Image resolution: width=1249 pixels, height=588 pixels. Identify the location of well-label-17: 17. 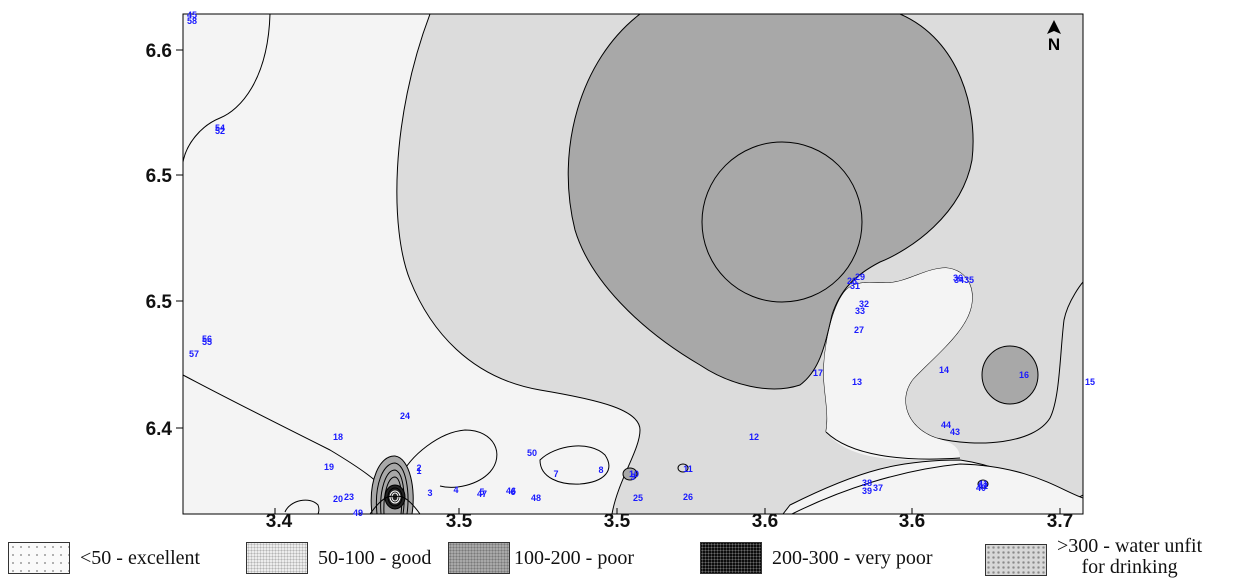
(818, 373).